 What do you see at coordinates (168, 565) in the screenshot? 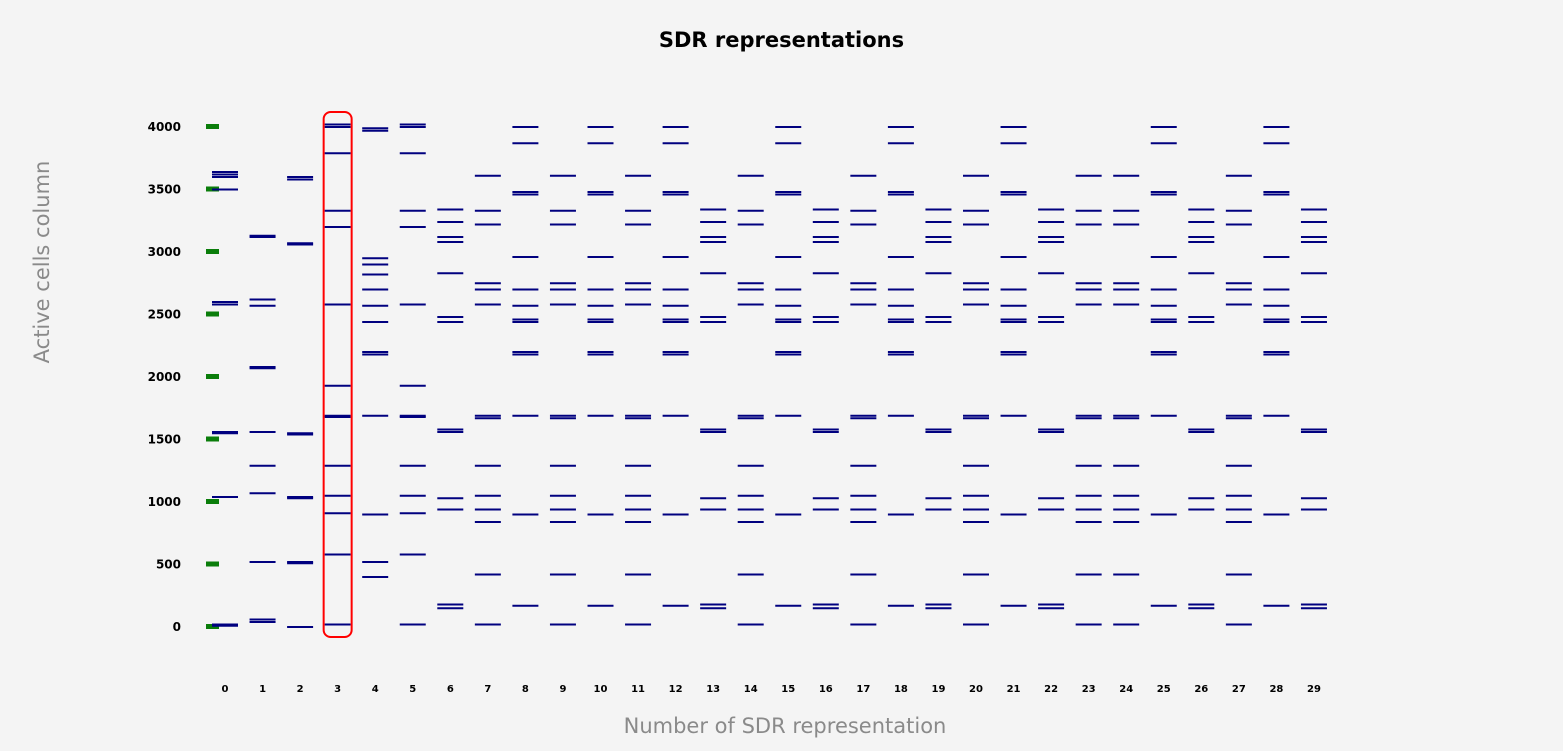
I see `y-tick-label: 500` at bounding box center [168, 565].